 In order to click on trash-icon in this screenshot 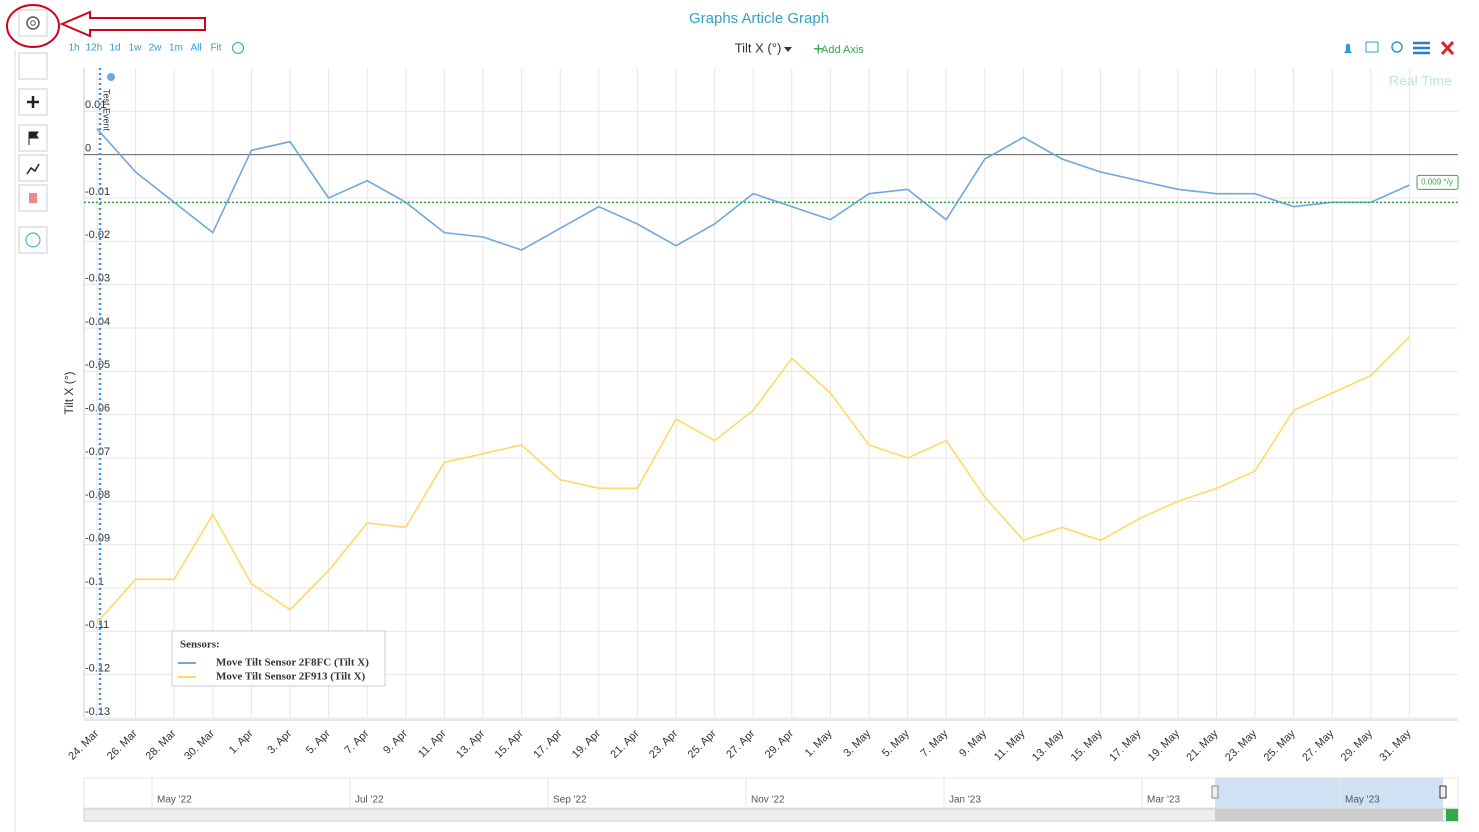, I will do `click(33, 198)`.